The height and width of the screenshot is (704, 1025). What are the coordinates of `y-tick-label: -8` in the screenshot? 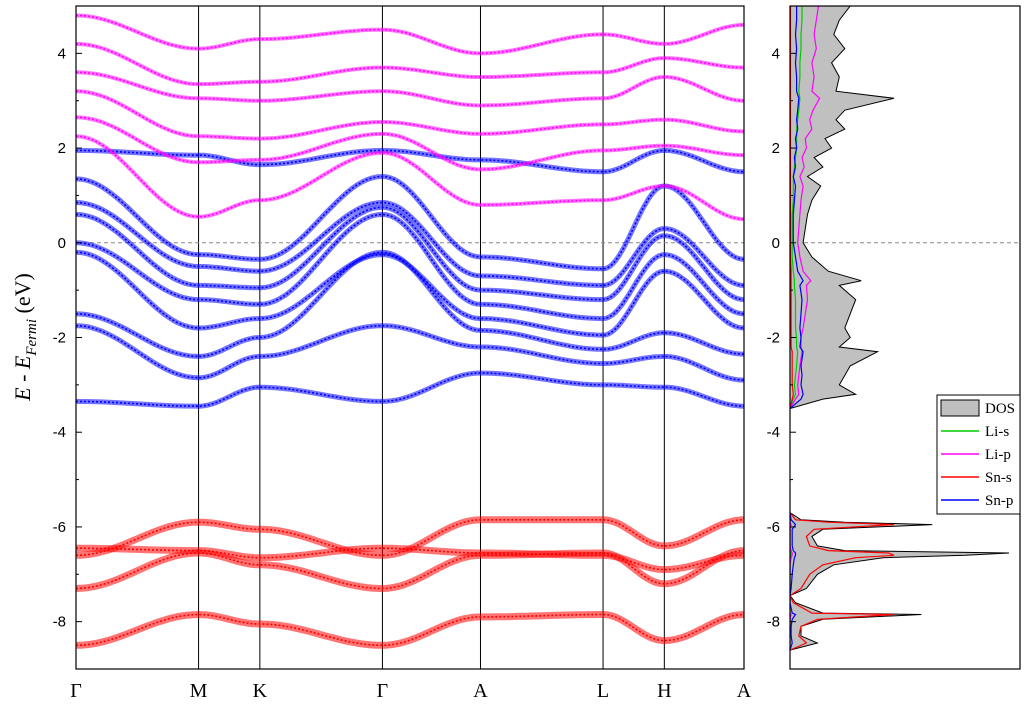 It's located at (59, 622).